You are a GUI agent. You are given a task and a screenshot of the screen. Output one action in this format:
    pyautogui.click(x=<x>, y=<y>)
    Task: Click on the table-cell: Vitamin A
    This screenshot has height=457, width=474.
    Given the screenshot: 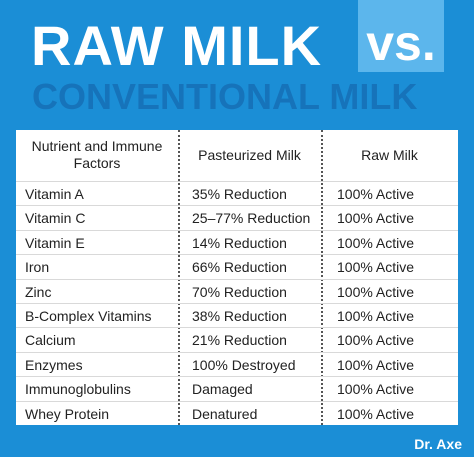 What is the action you would take?
    pyautogui.click(x=54, y=194)
    